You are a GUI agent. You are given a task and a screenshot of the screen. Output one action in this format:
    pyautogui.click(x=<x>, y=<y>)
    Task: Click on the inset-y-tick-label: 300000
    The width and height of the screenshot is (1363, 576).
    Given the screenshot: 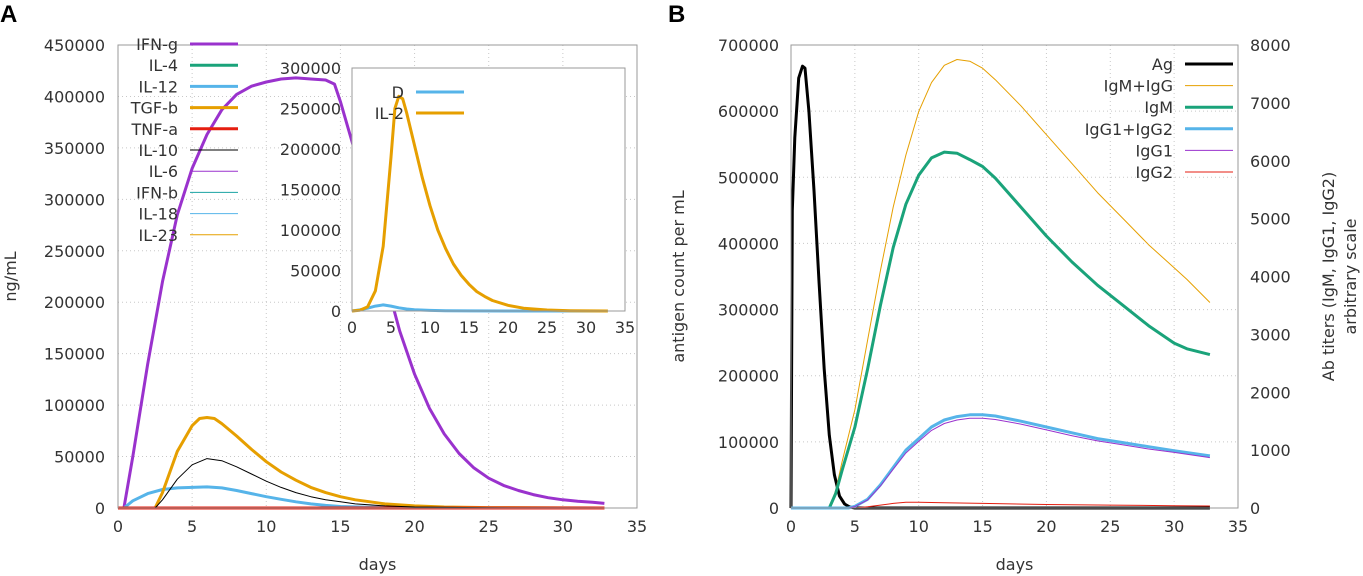 What is the action you would take?
    pyautogui.click(x=310, y=68)
    